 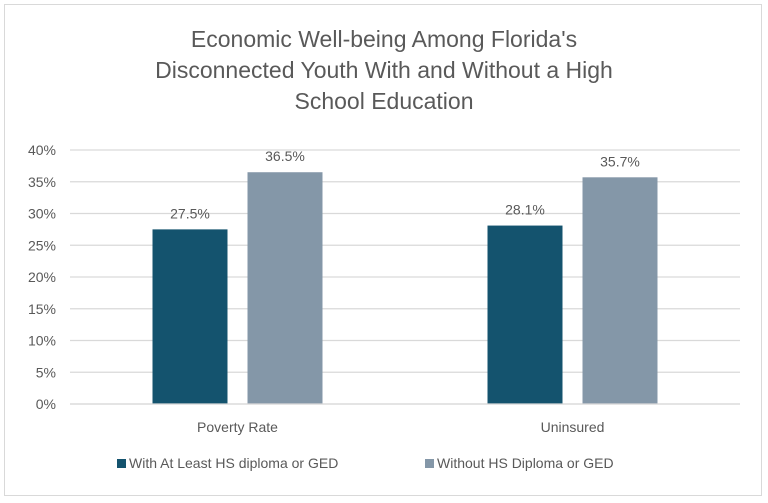 I want to click on x-tick-label: Poverty Rate, so click(x=237, y=427).